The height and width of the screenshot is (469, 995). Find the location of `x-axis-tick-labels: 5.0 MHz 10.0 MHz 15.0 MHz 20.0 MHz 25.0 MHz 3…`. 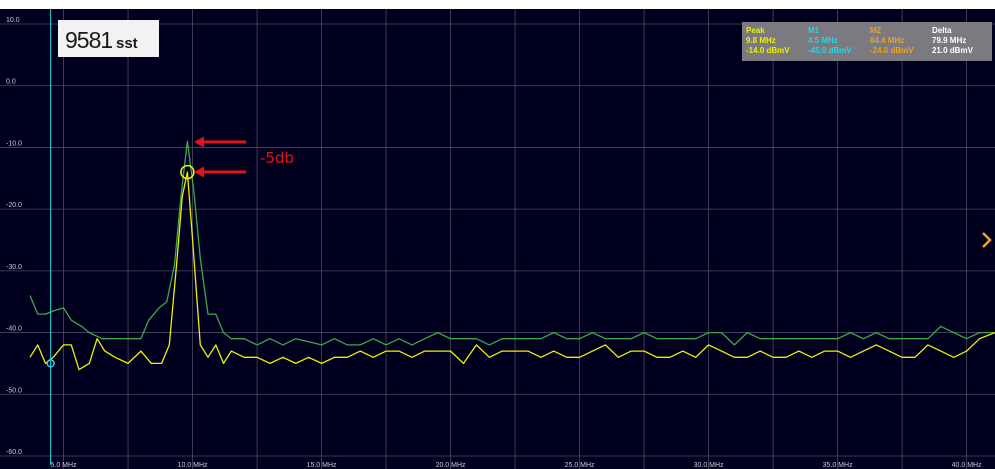

x-axis-tick-labels: 5.0 MHz 10.0 MHz 15.0 MHz 20.0 MHz 25.0 MHz 3… is located at coordinates (517, 465).